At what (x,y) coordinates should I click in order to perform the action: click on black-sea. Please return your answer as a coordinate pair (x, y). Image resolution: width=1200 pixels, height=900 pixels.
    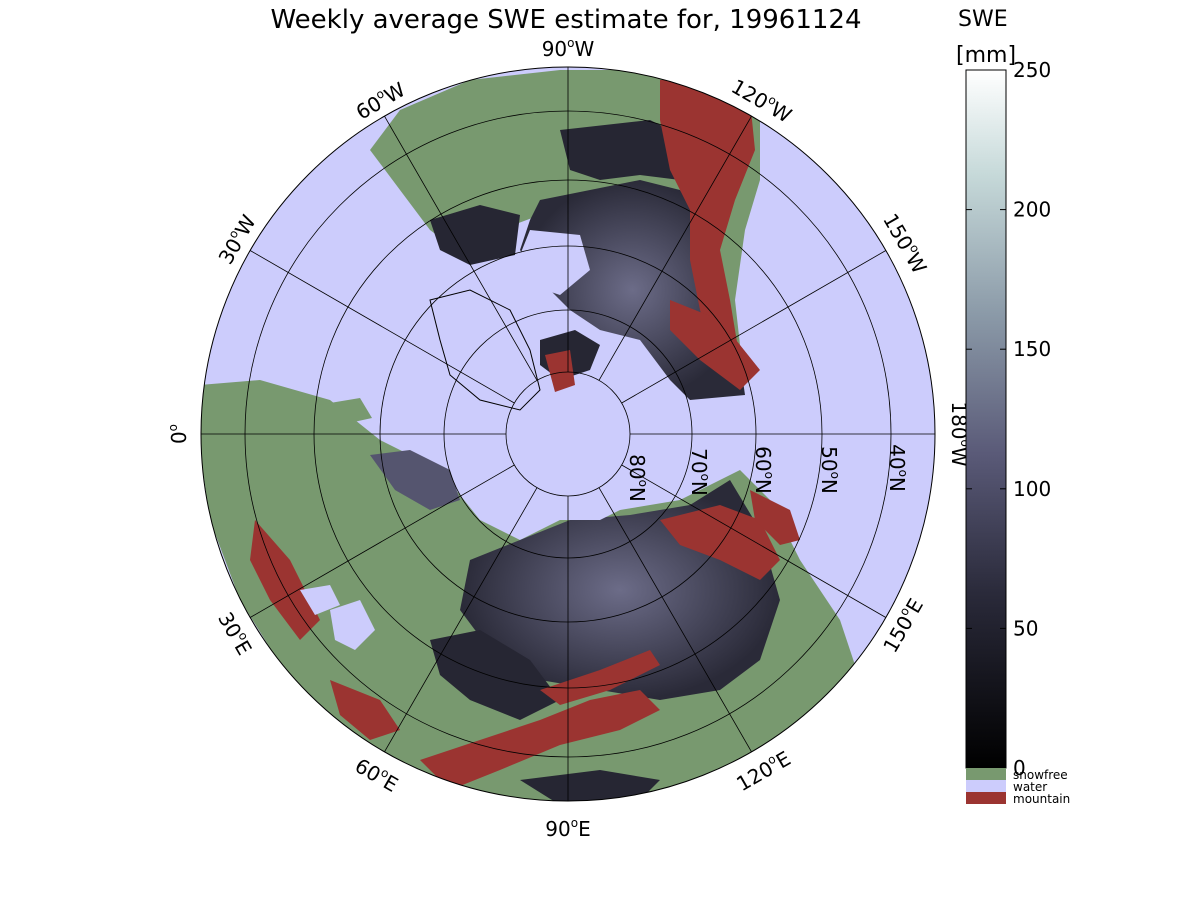
    Looking at the image, I should click on (320, 600).